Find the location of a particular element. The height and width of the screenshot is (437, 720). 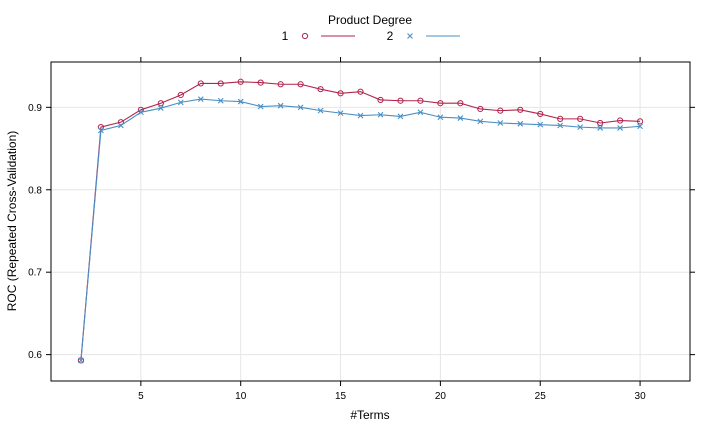

legend-title: Product Degree is located at coordinates (370, 20).